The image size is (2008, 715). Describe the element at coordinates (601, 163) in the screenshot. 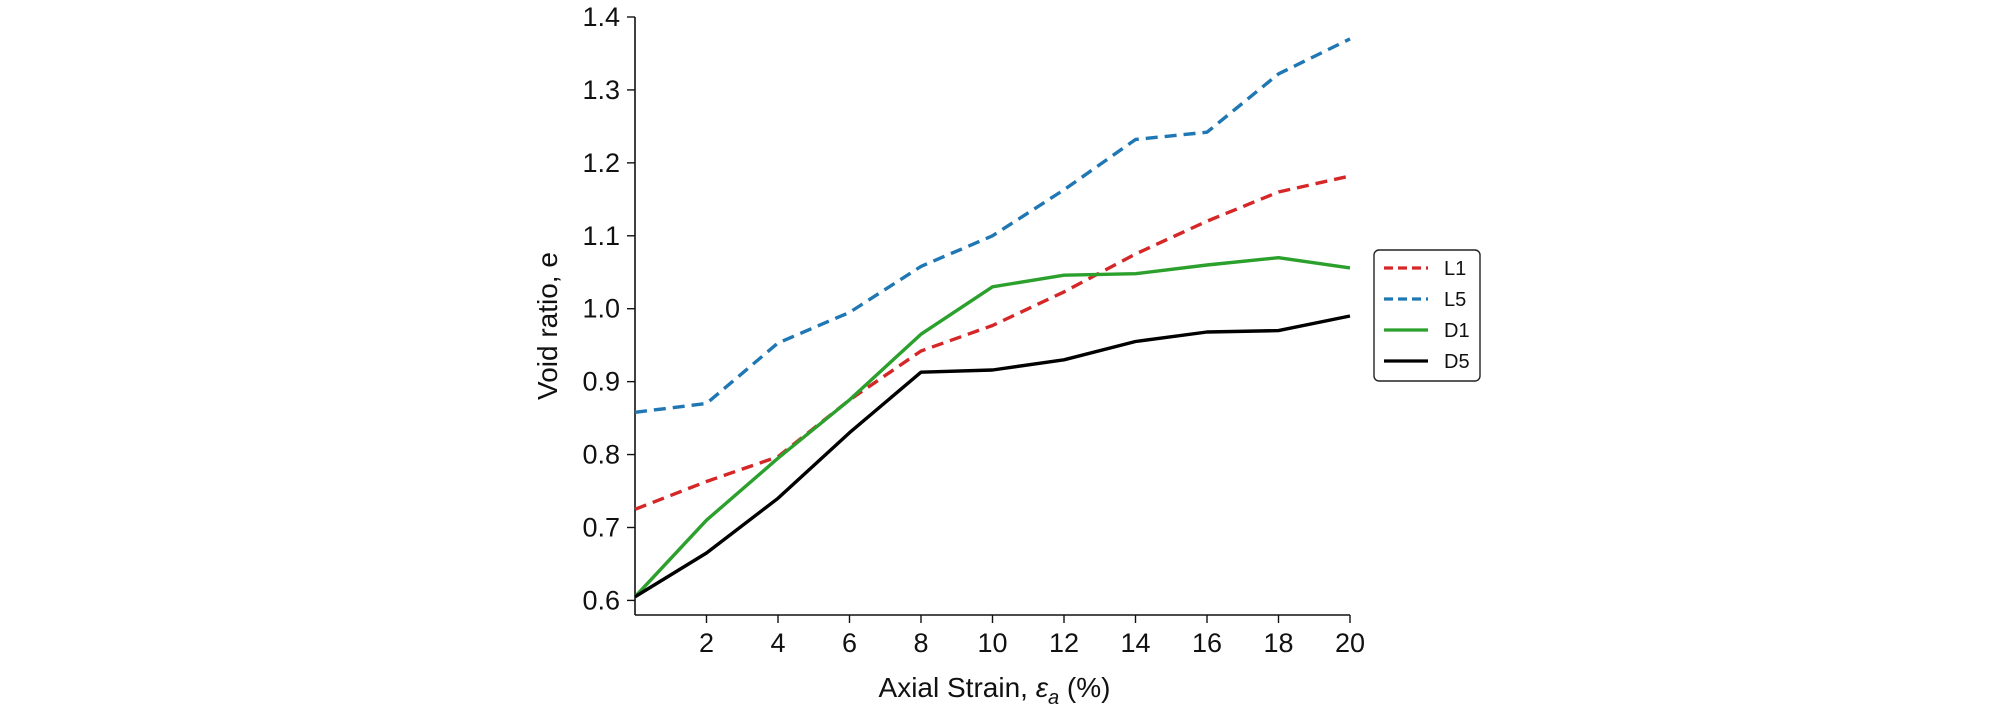

I see `y-tick-label: 1.2` at that location.